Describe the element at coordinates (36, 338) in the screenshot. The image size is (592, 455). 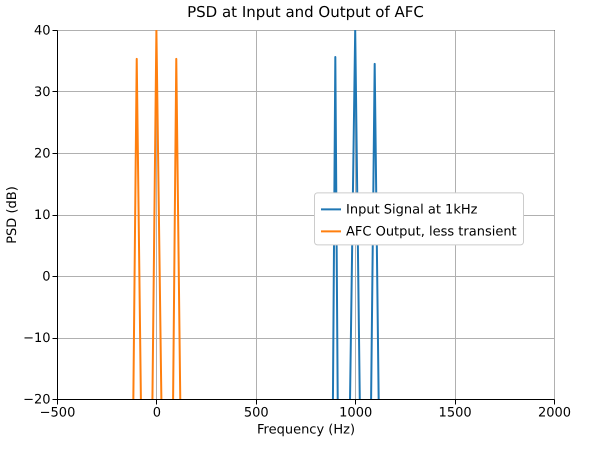
I see `y-tick-label: −10` at that location.